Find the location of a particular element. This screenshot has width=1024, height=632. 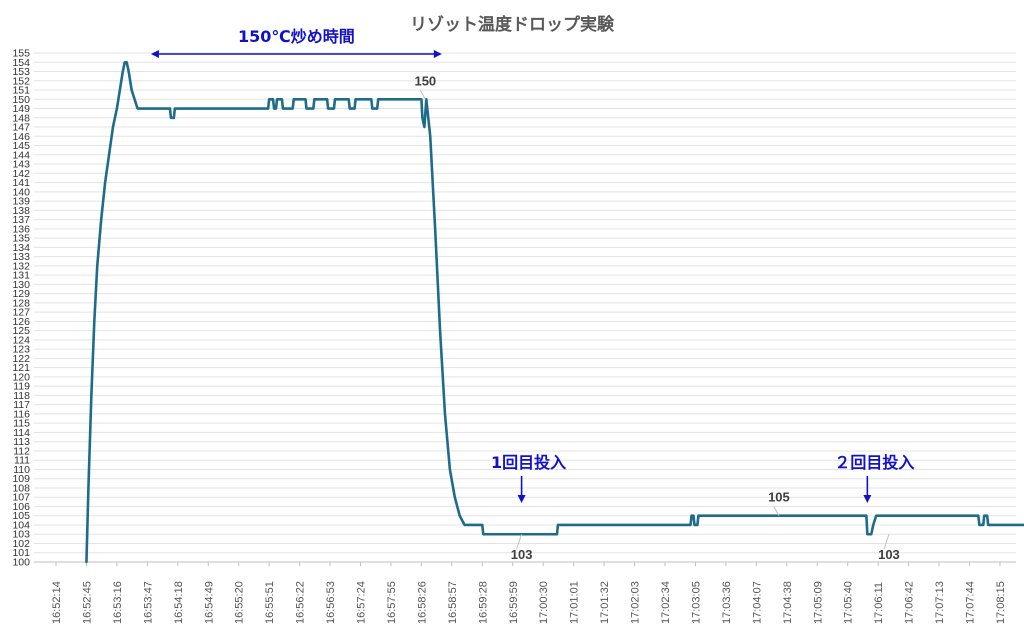

y-tick-label: 151 is located at coordinates (21, 91).